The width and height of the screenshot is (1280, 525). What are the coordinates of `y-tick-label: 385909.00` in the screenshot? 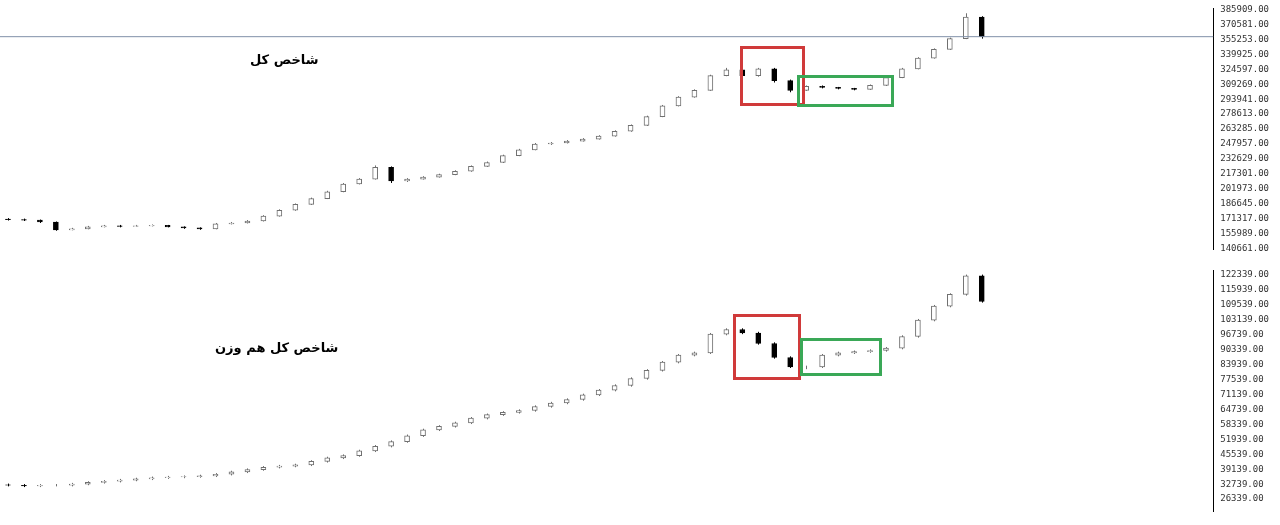 It's located at (1245, 8).